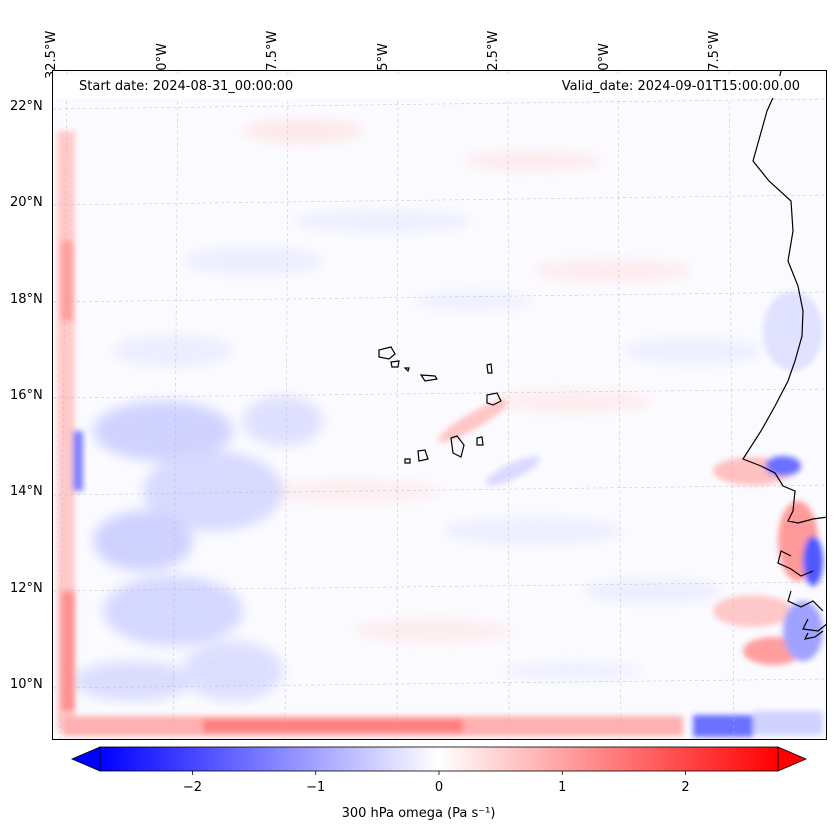 The width and height of the screenshot is (837, 839). Describe the element at coordinates (26, 684) in the screenshot. I see `lat-tick-label: 10°N` at that location.